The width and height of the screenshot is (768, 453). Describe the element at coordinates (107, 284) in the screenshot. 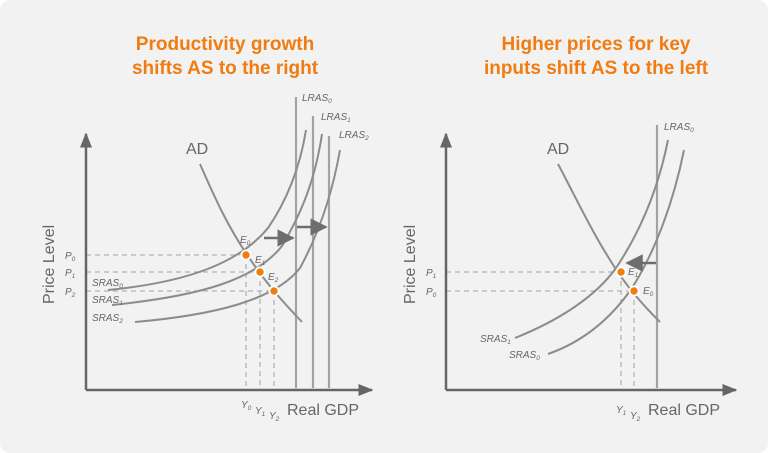

I see `left-sras0-label: SRAS0` at that location.